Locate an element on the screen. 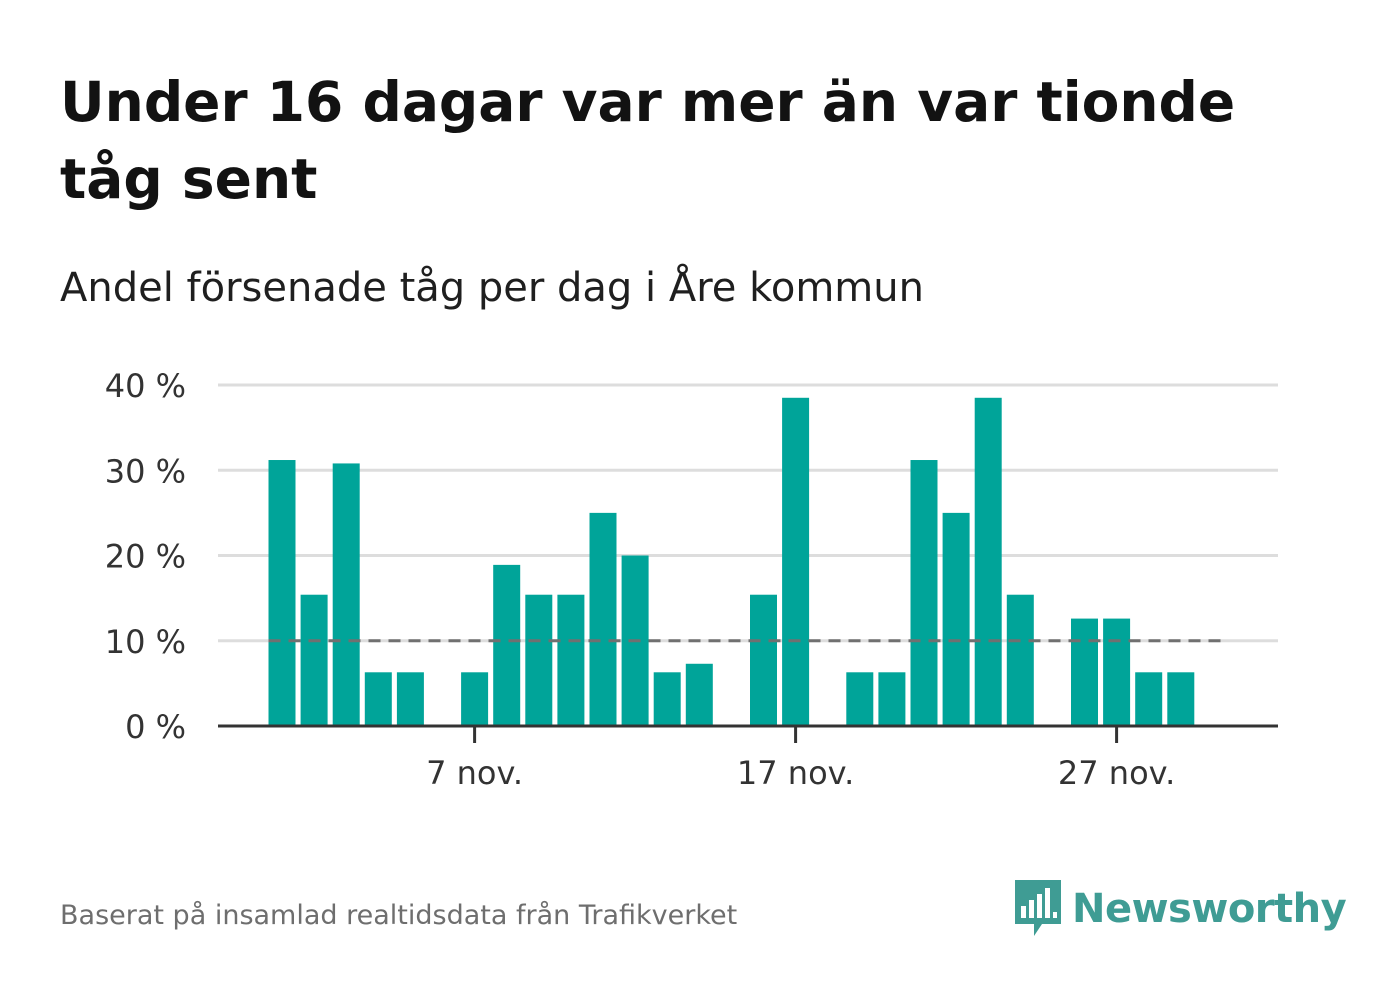  x-tick-label: 17 nov. is located at coordinates (795, 773).